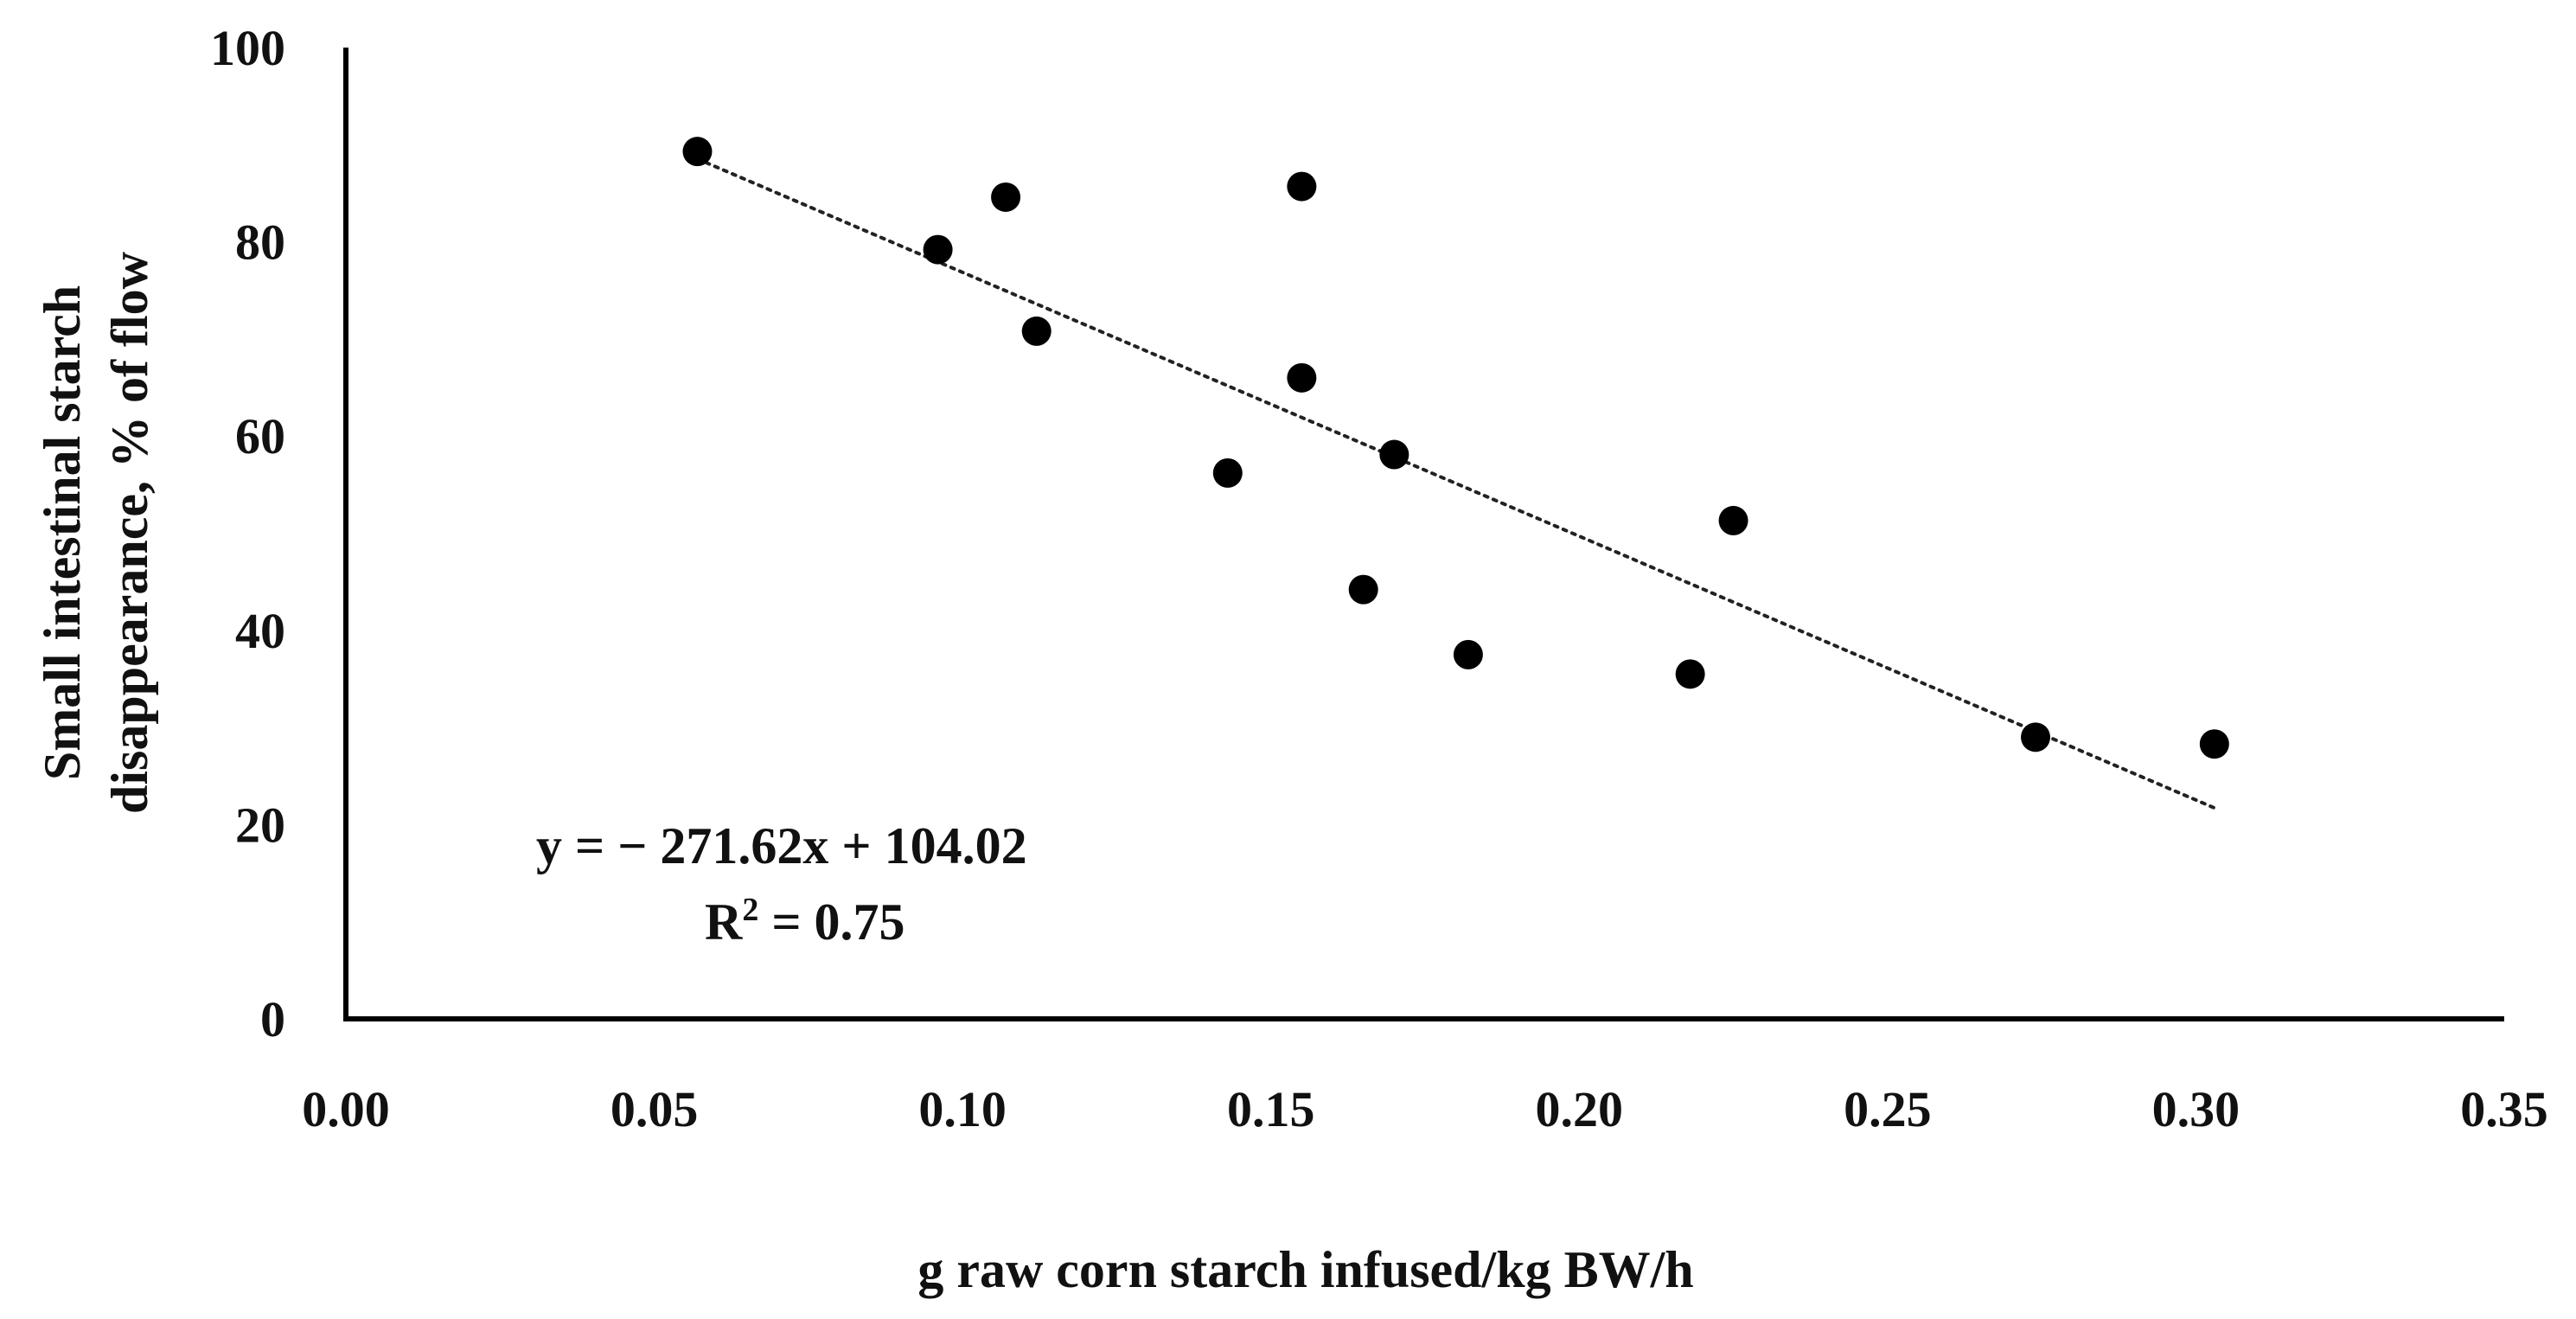 The image size is (2576, 1319). I want to click on y-axis-title-line-2: disappearance, % of flow, so click(129, 532).